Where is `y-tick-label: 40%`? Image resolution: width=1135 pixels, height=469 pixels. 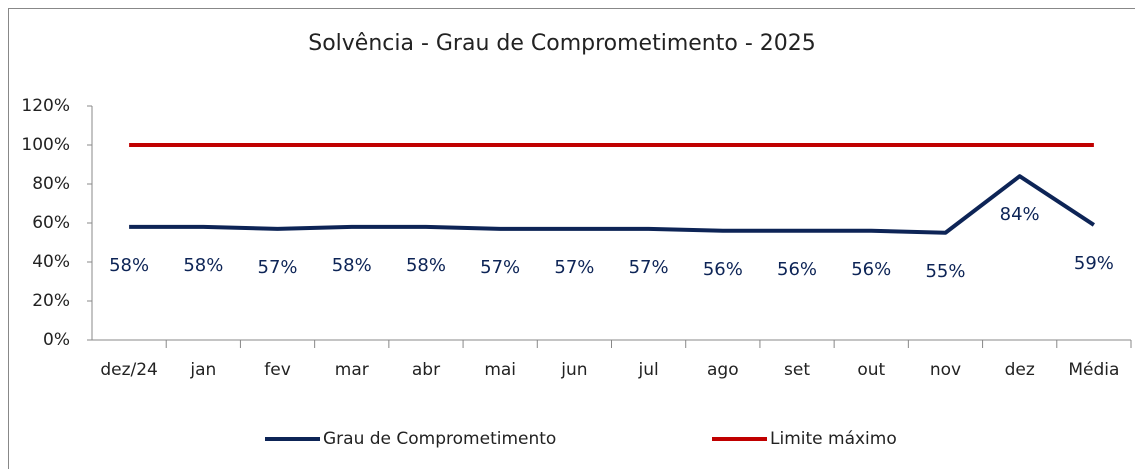 y-tick-label: 40% is located at coordinates (51, 262).